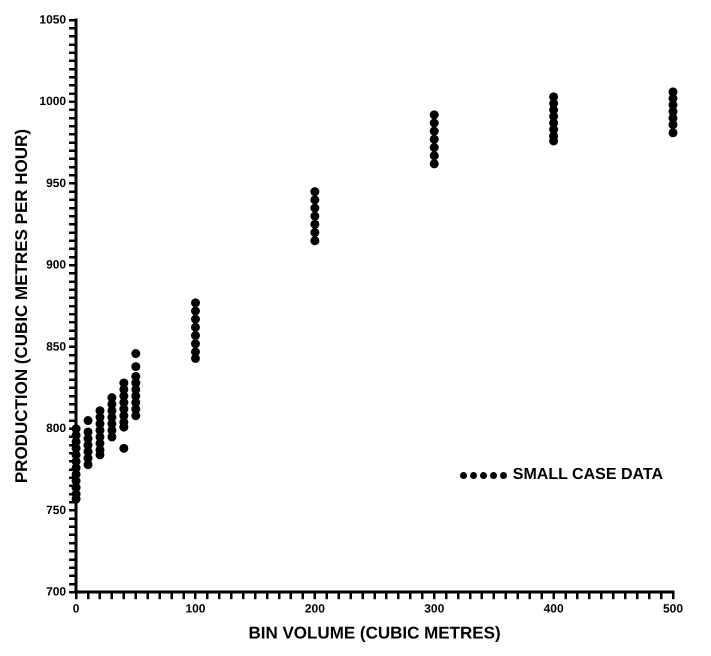 This screenshot has height=656, width=711. What do you see at coordinates (434, 609) in the screenshot?
I see `x-tick-label: 300` at bounding box center [434, 609].